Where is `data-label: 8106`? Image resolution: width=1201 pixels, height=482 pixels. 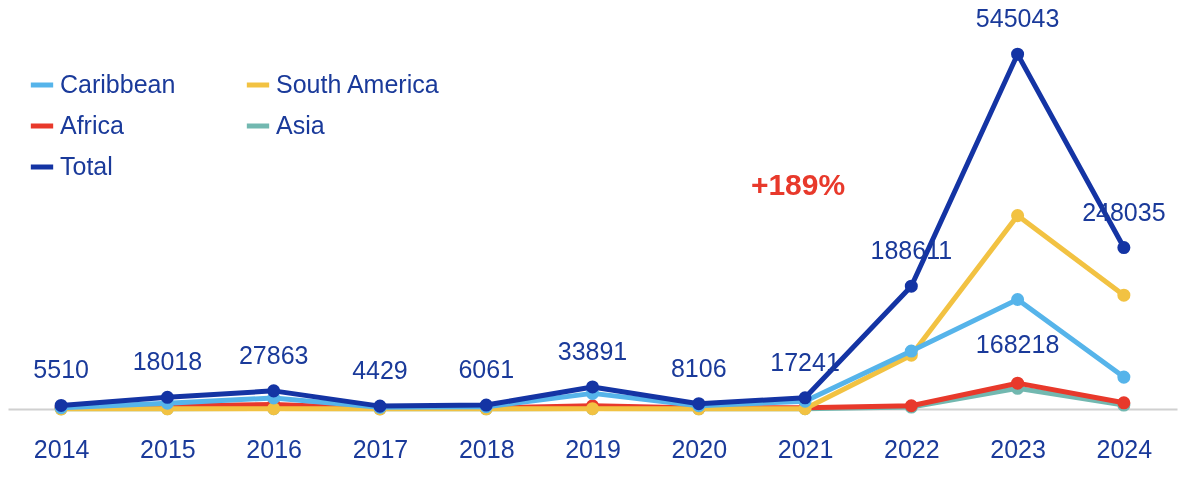 data-label: 8106 is located at coordinates (698, 367).